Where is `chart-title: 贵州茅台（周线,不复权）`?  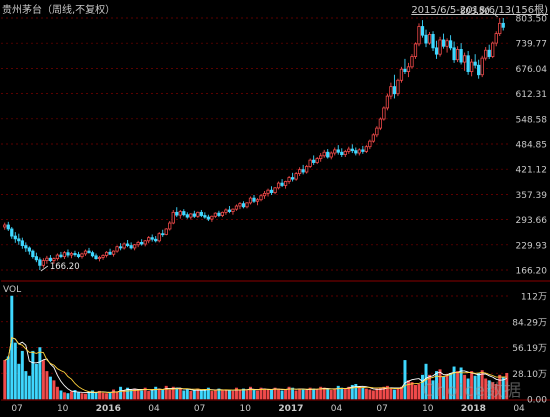 chart-title: 贵州茅台（周线,不复权） is located at coordinates (59, 10).